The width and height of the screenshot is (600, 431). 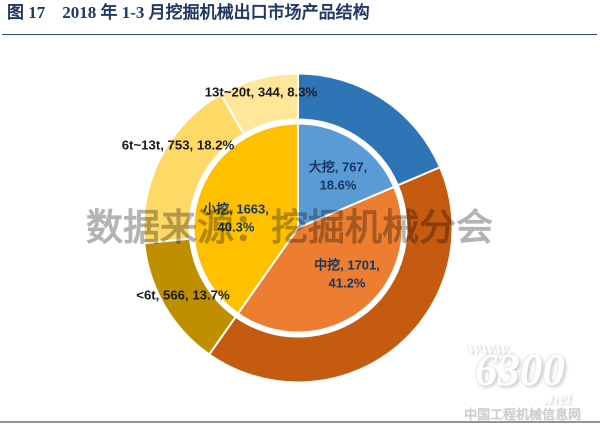 What do you see at coordinates (558, 398) in the screenshot?
I see `logo-net-text: .net` at bounding box center [558, 398].